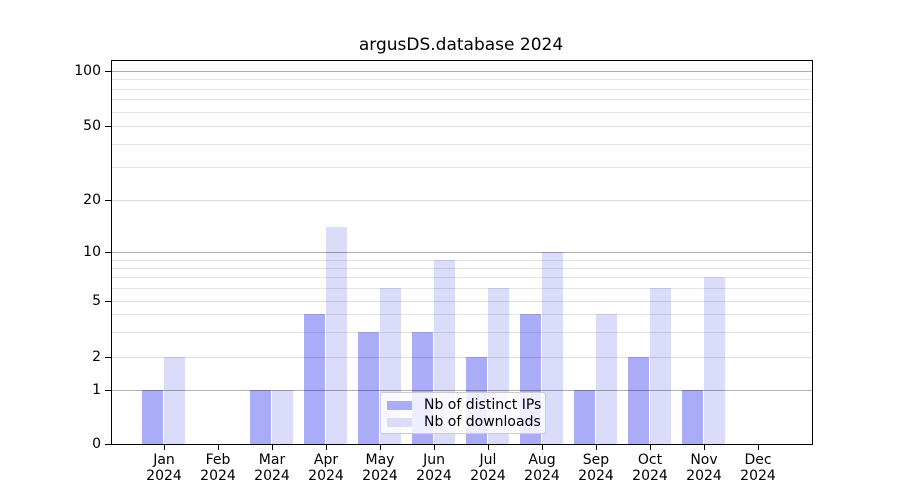 This screenshot has width=900, height=500. Describe the element at coordinates (660, 365) in the screenshot. I see `bar-nb-of-downloads-oct-2024` at that location.